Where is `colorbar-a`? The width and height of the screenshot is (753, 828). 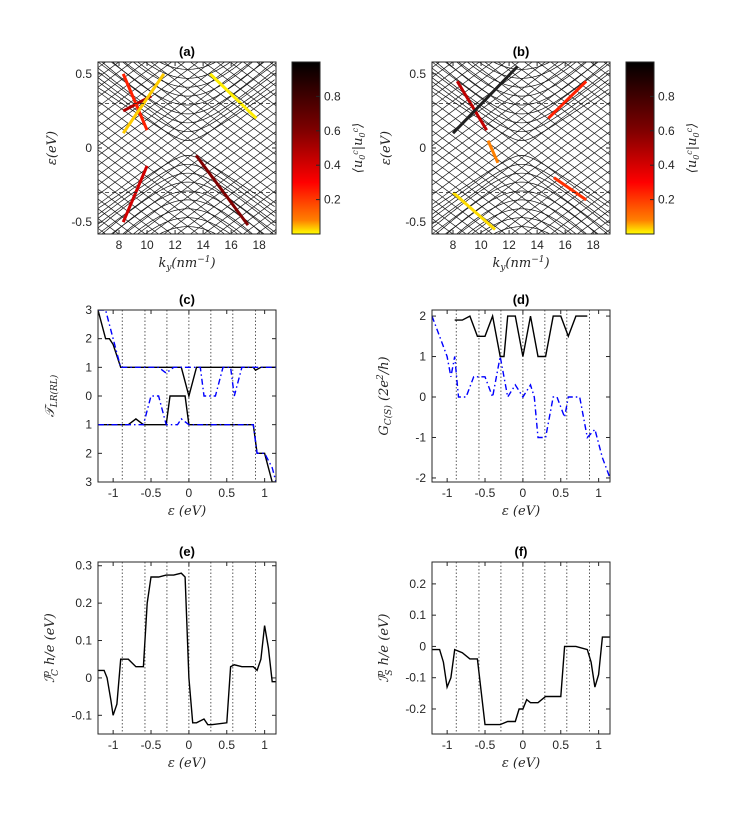
colorbar-a is located at coordinates (306, 148).